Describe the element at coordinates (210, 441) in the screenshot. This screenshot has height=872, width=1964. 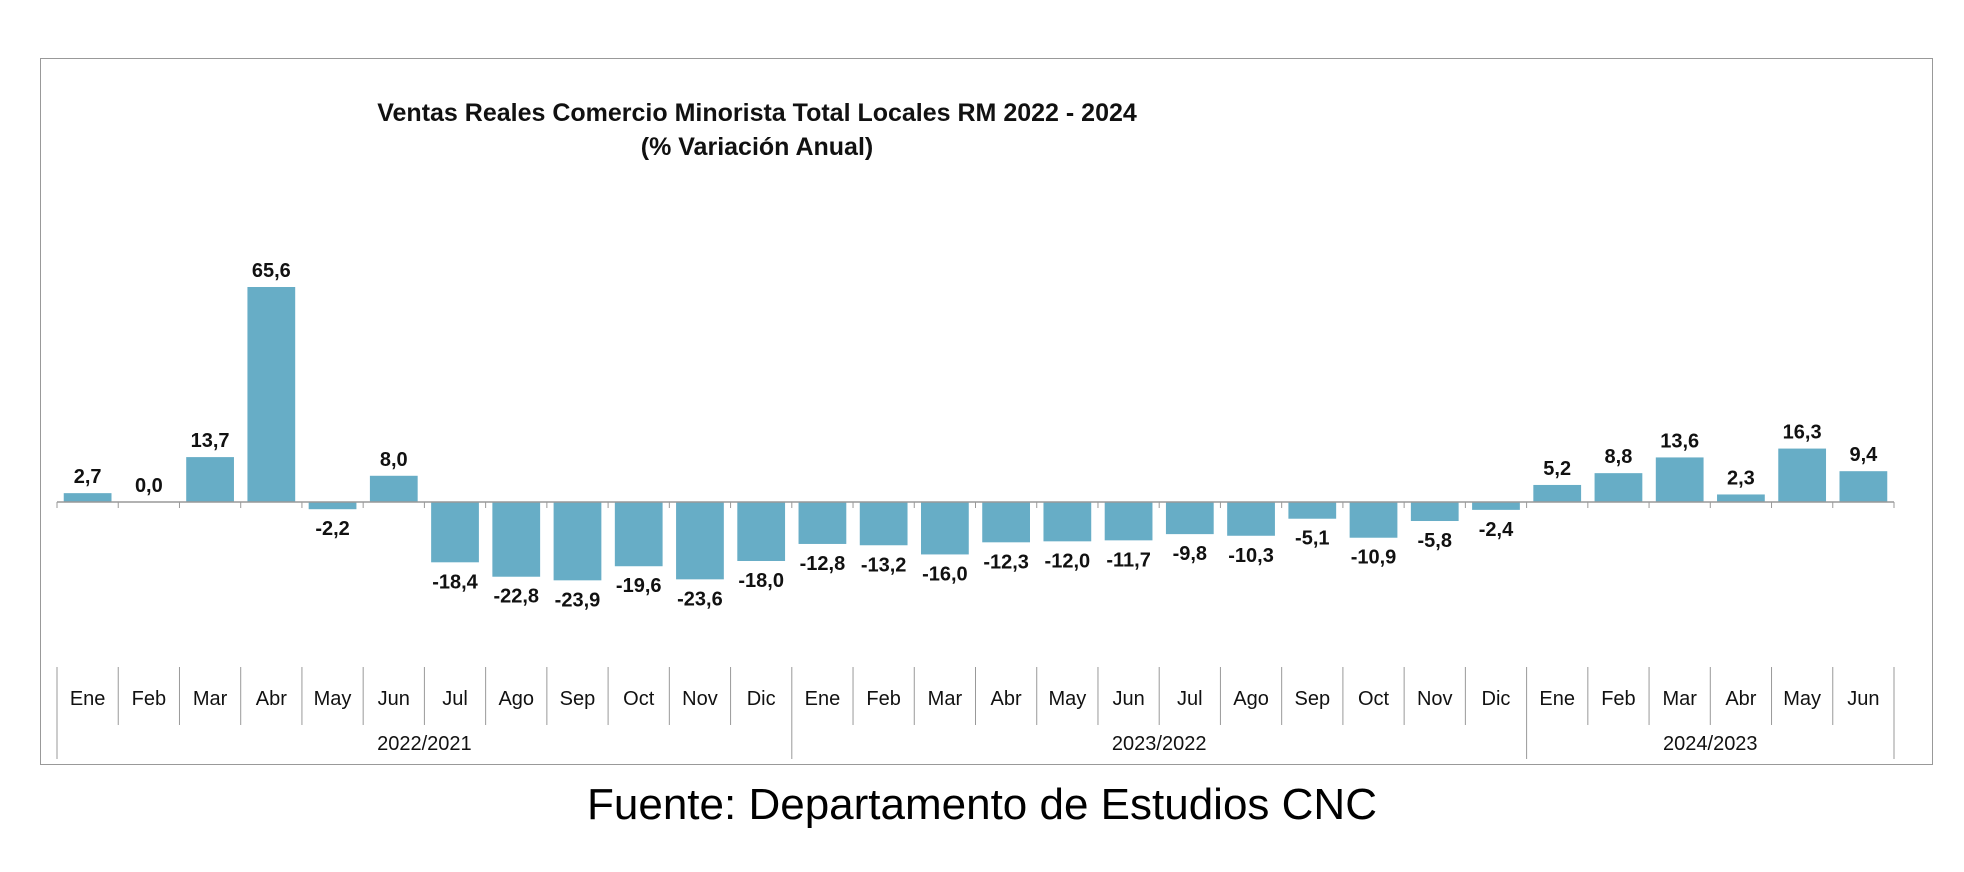
I see `data-label: 13,7` at that location.